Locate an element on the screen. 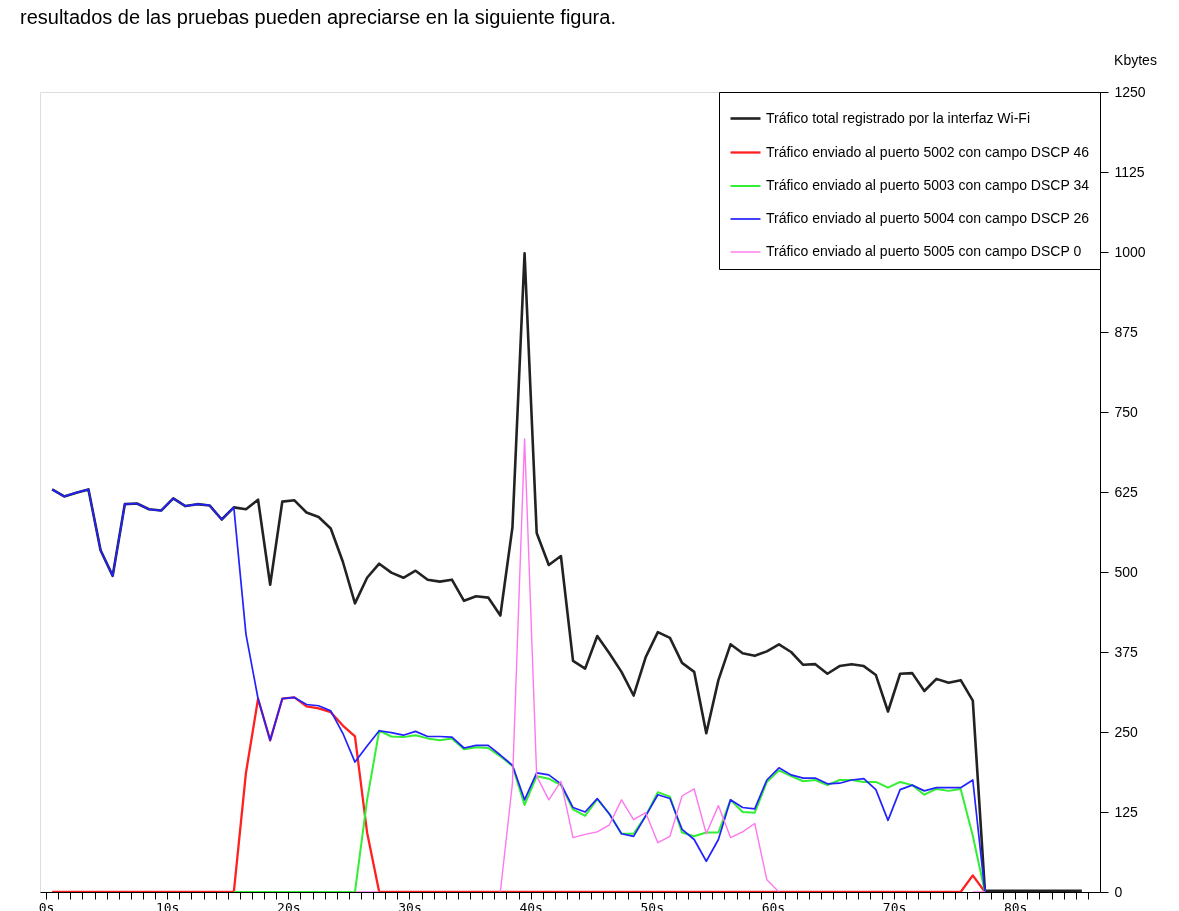 The image size is (1179, 911). x-tick-label: 0s is located at coordinates (46, 905).